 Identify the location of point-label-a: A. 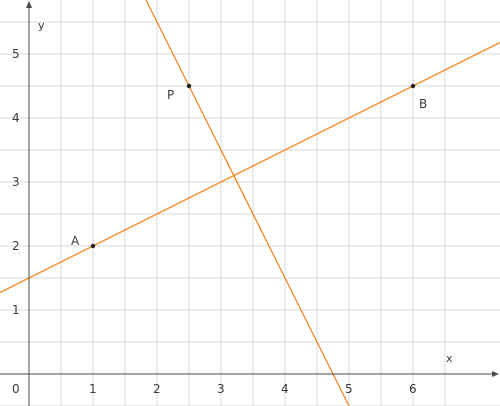
(75, 241).